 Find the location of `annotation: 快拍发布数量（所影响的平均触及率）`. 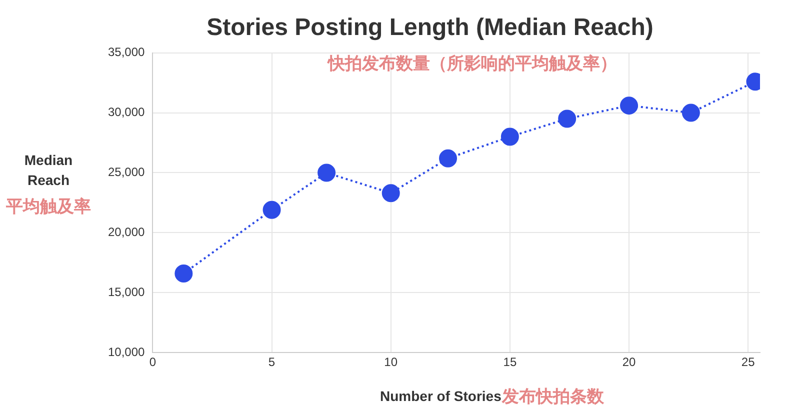

annotation: 快拍发布数量（所影响的平均触及率） is located at coordinates (472, 64).